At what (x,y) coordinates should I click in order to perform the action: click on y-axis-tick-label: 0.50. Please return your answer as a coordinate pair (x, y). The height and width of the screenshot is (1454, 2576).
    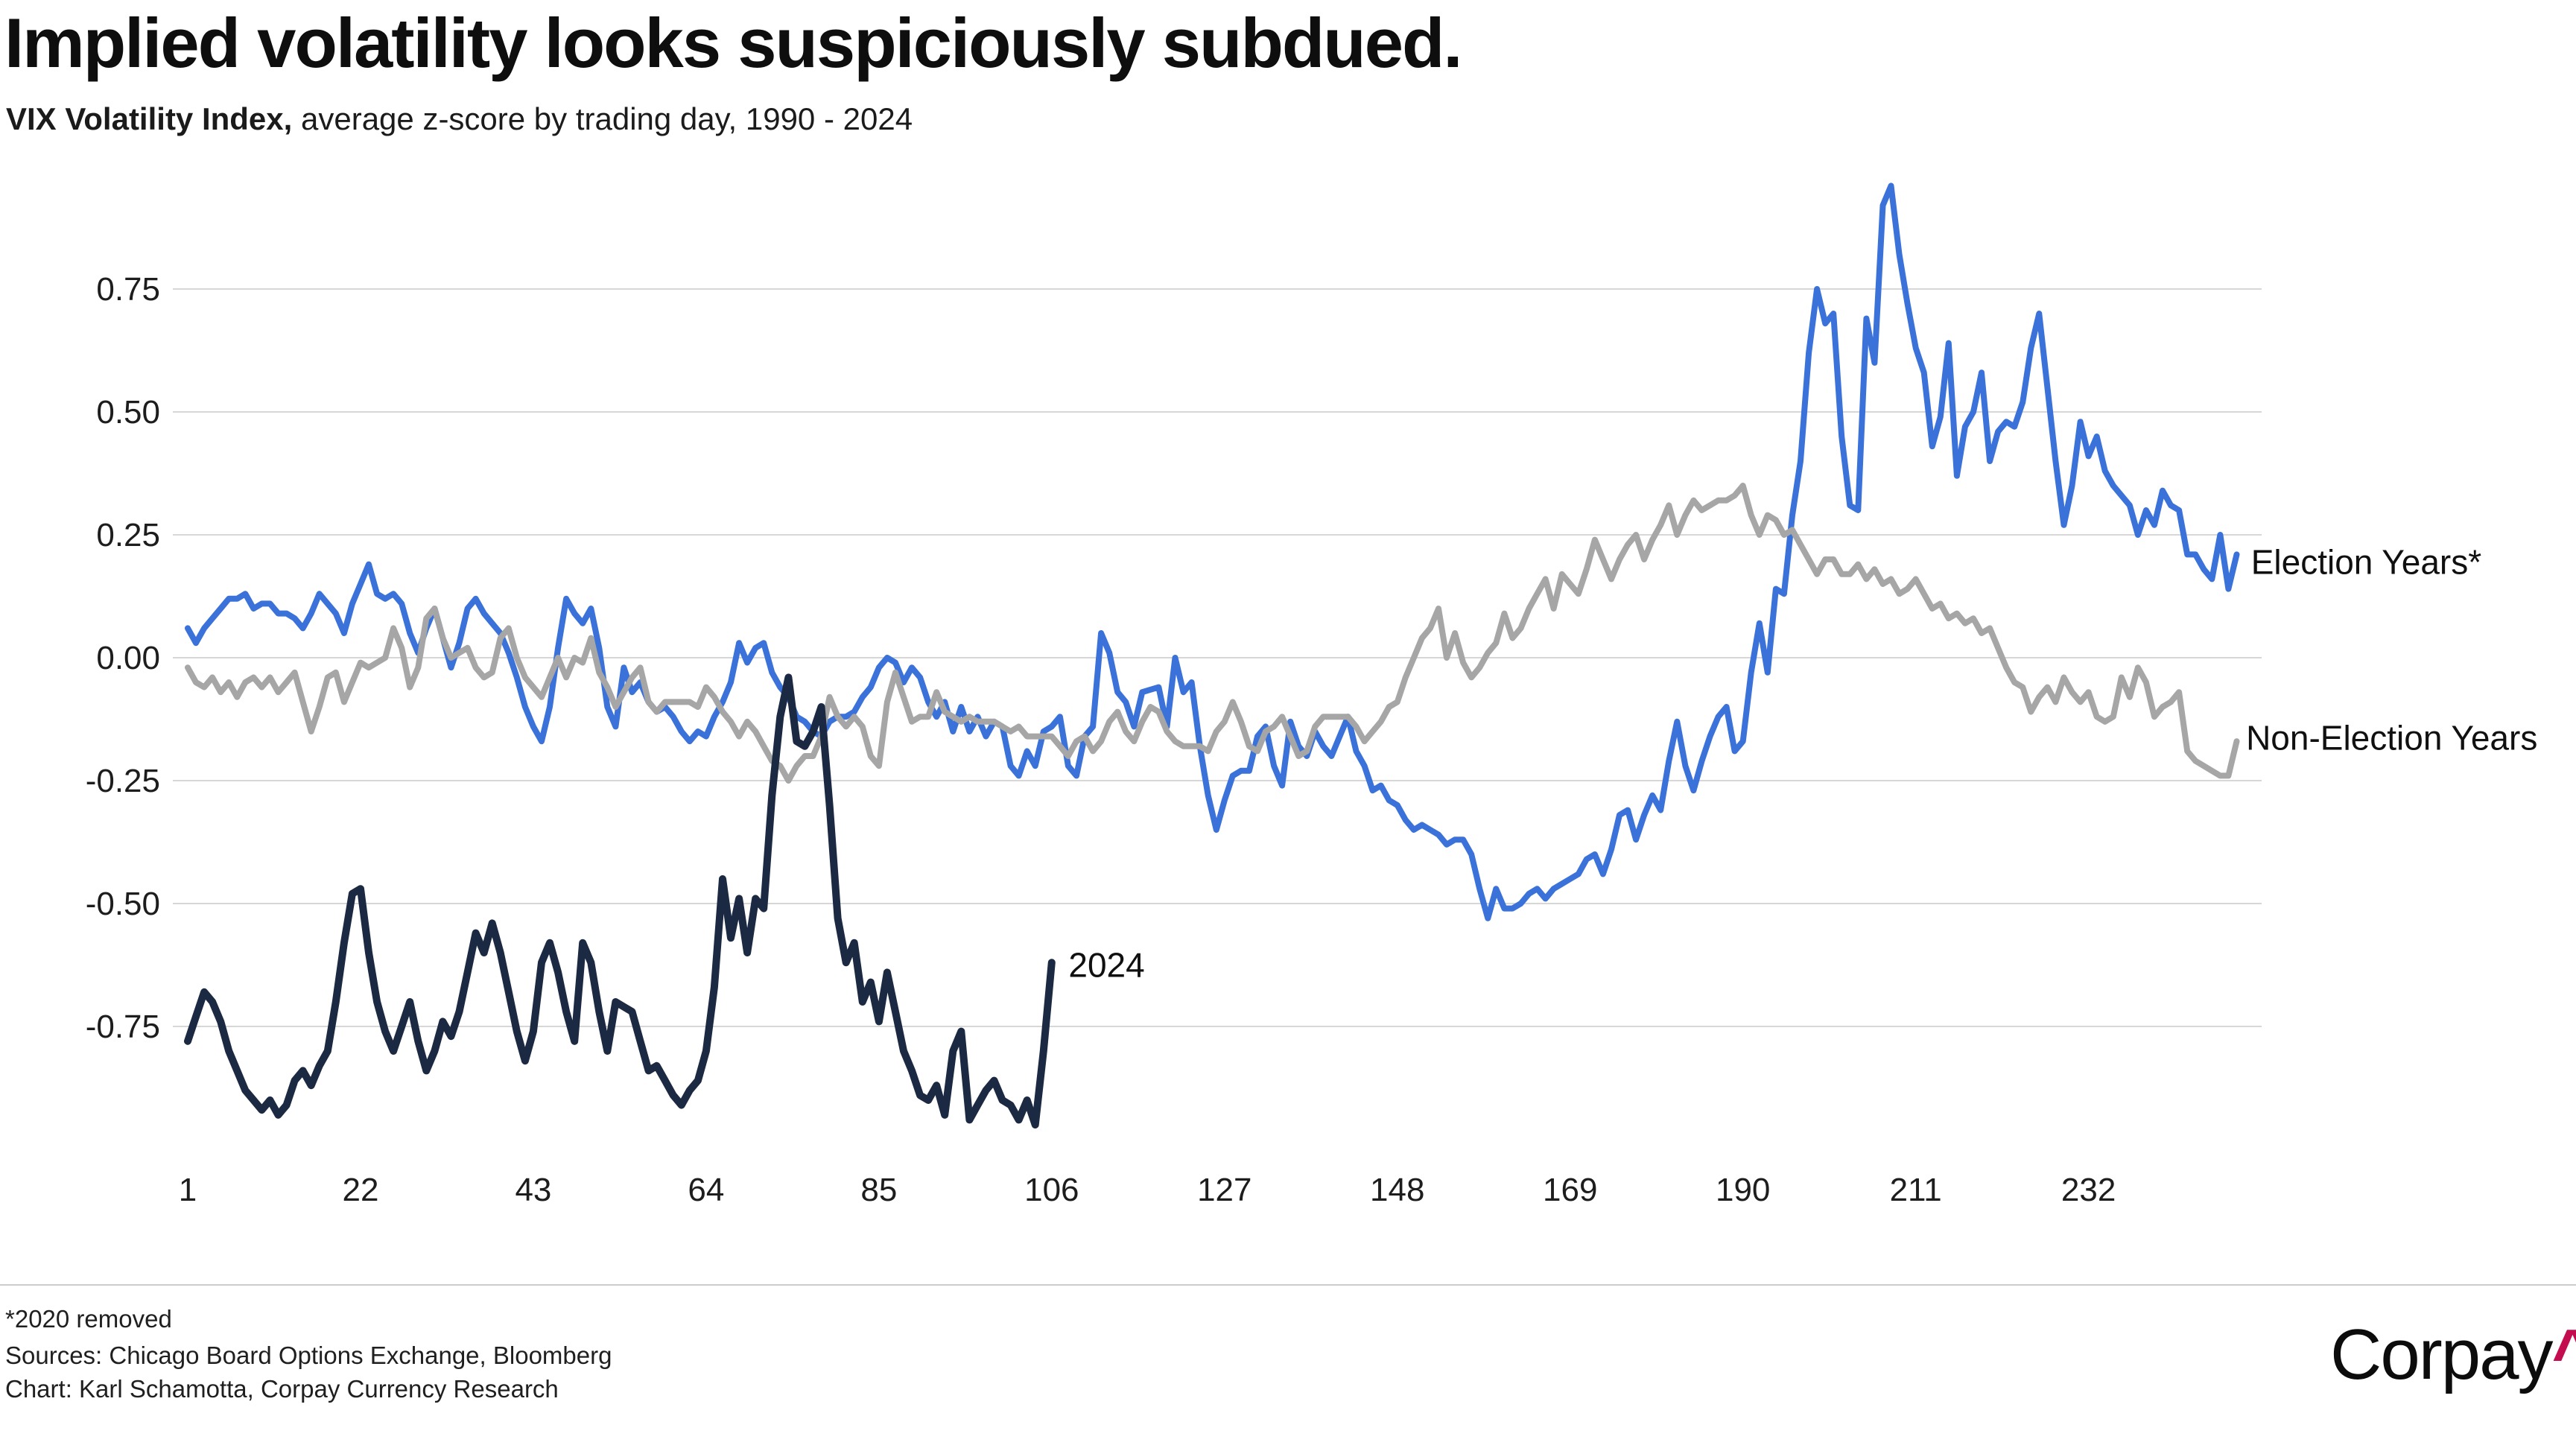
    Looking at the image, I should click on (128, 412).